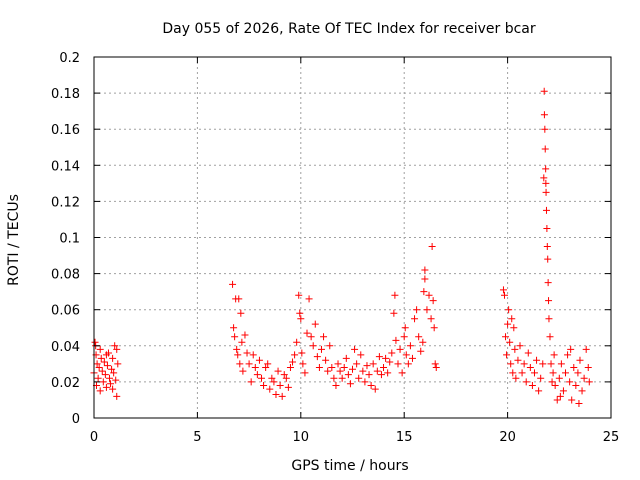 This screenshot has width=640, height=480. I want to click on y-tick-label: 0.18, so click(65, 94).